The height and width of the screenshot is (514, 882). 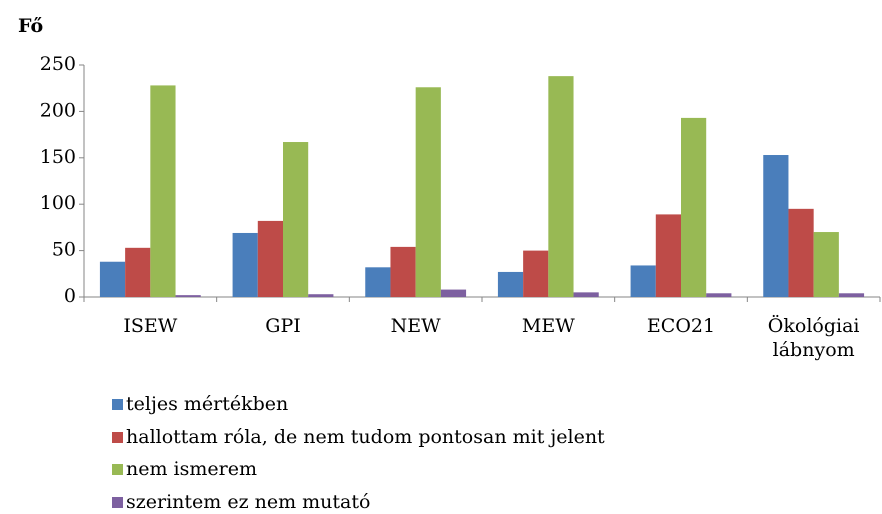 I want to click on y-tick-label: 200, so click(x=58, y=110).